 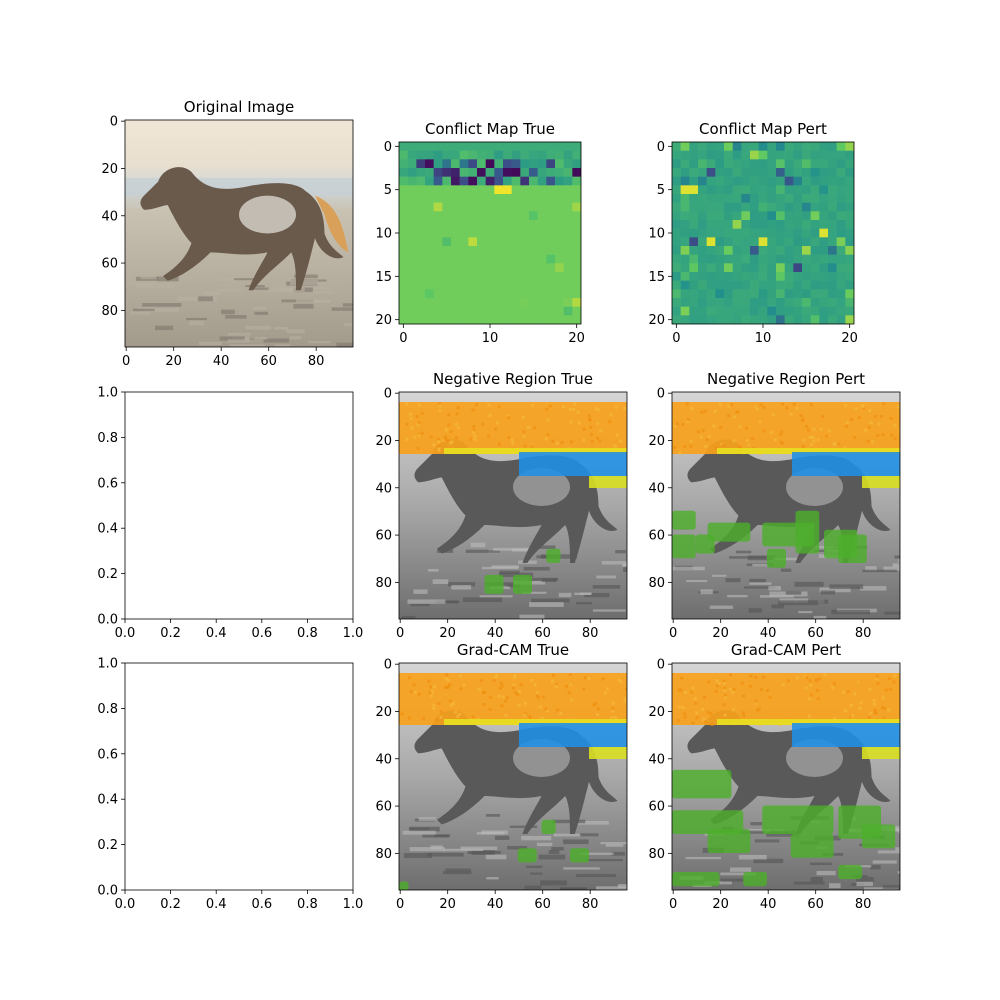 I want to click on overlay-blue-region, so click(x=573, y=735).